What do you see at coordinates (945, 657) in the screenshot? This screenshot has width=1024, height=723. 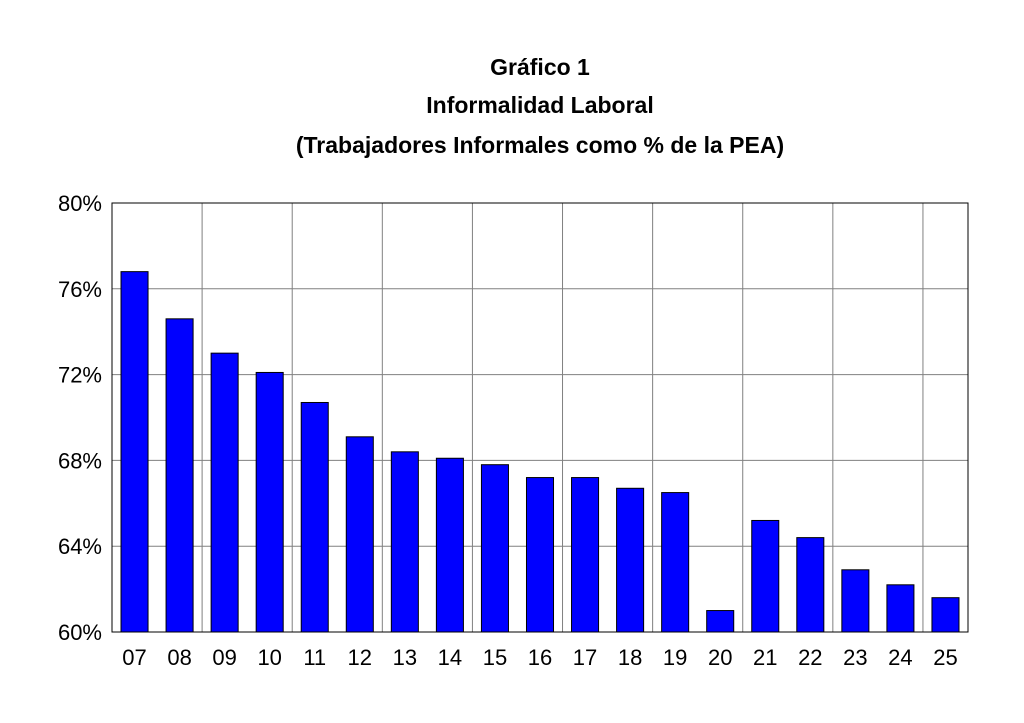 I see `x-tick-label: 25` at bounding box center [945, 657].